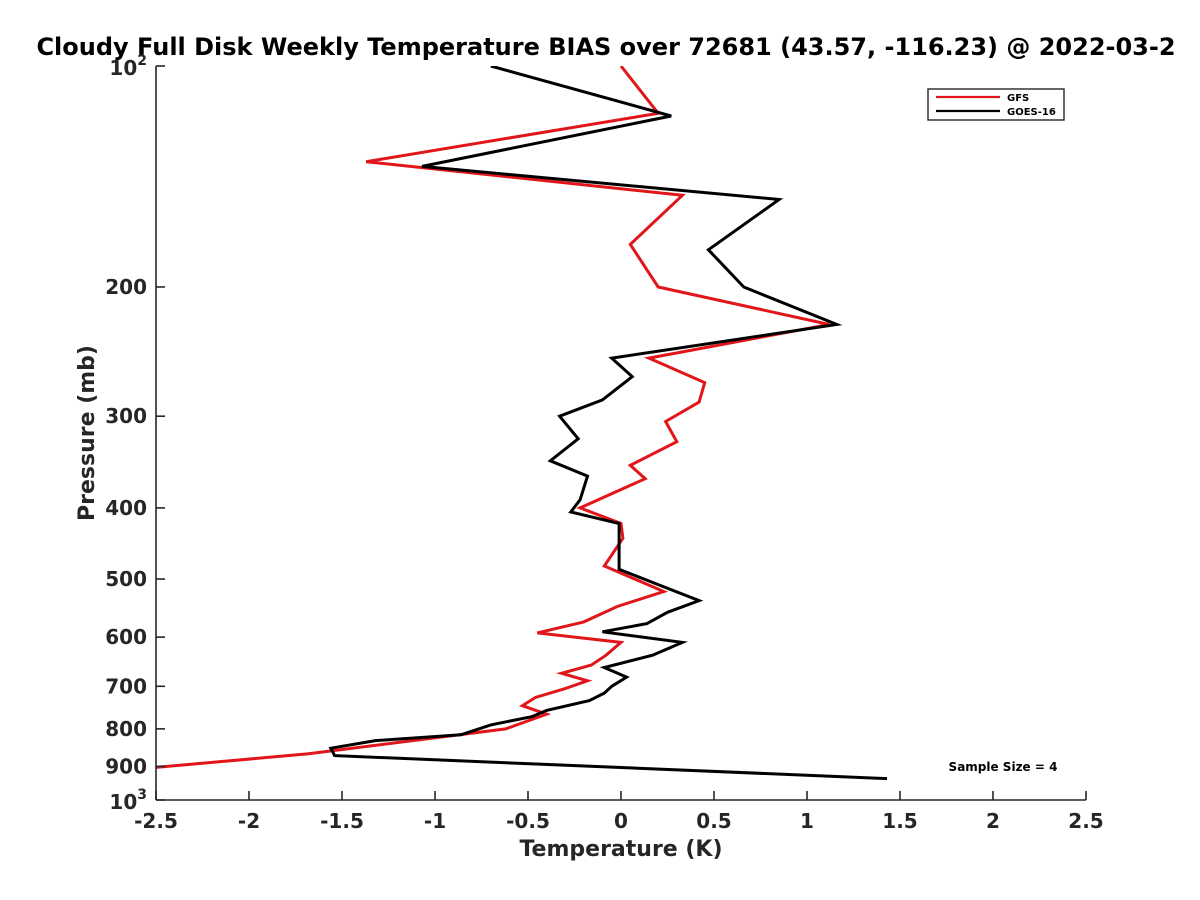 This screenshot has width=1200, height=900. I want to click on x-tick-label: 2, so click(993, 821).